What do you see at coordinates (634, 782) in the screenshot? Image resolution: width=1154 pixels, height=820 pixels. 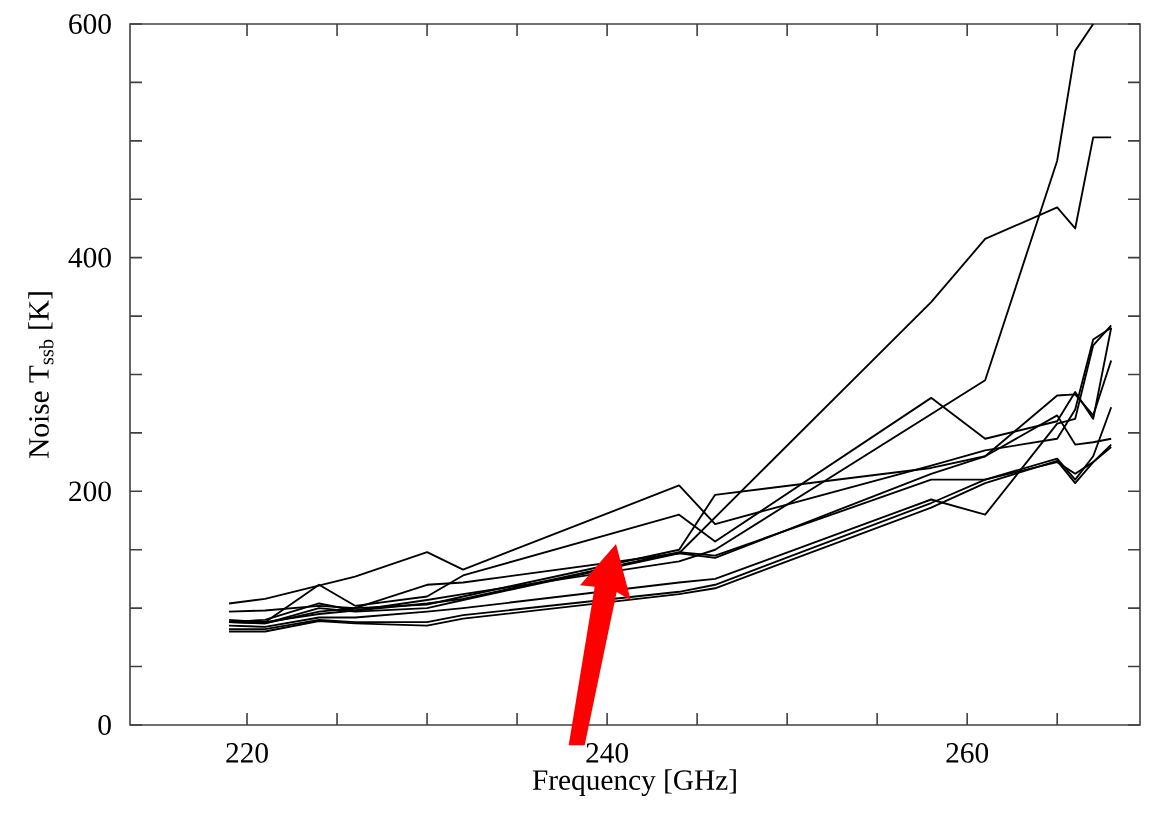 I see `x-axis-title: Frequency [GHz]` at bounding box center [634, 782].